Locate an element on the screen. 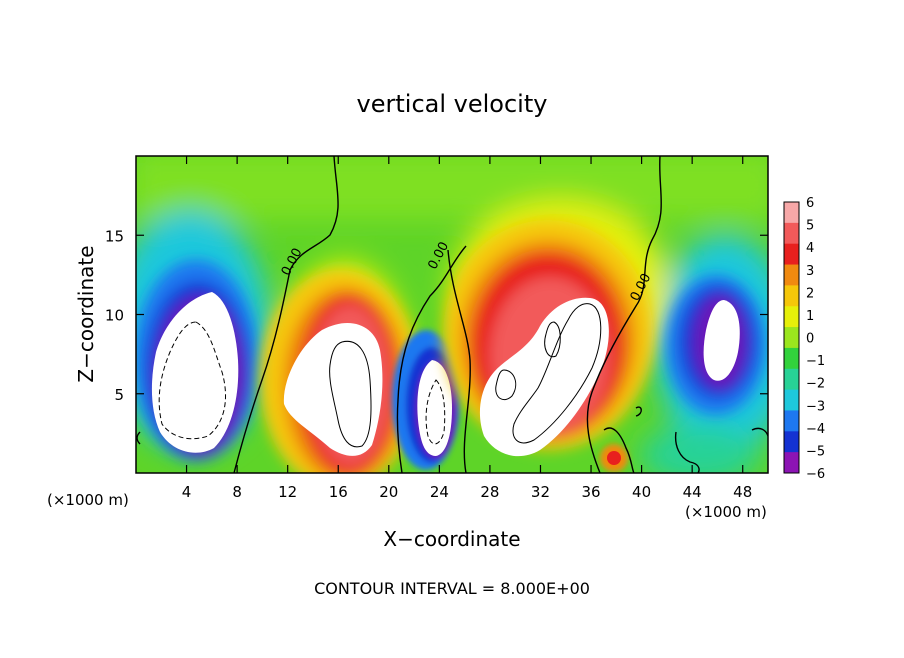 The image size is (904, 658). colorbar: 6 5 4 3 2 1 0 −1 −2 −3 −4 −5 −6 is located at coordinates (804, 339).